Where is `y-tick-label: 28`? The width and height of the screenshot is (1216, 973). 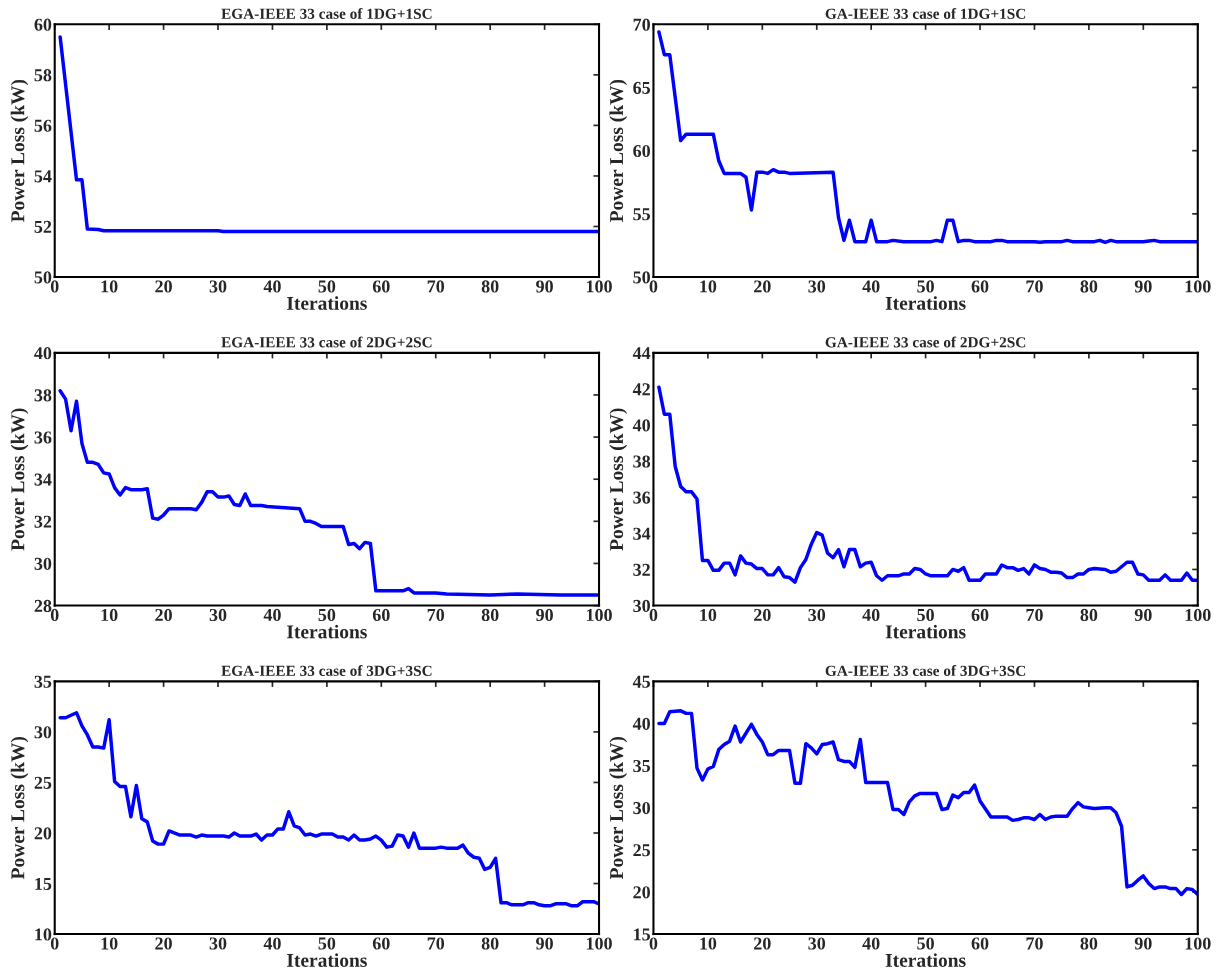 y-tick-label: 28 is located at coordinates (43, 605).